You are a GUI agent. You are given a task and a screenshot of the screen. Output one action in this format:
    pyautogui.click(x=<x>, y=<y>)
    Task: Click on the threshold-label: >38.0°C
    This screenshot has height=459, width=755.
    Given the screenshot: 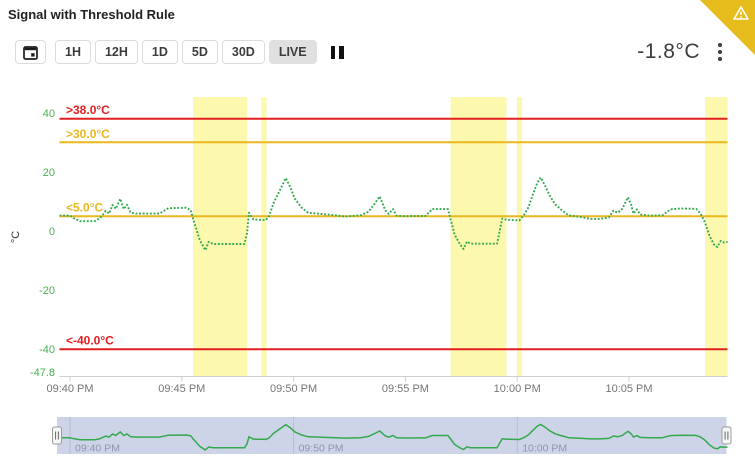 What is the action you would take?
    pyautogui.click(x=88, y=110)
    